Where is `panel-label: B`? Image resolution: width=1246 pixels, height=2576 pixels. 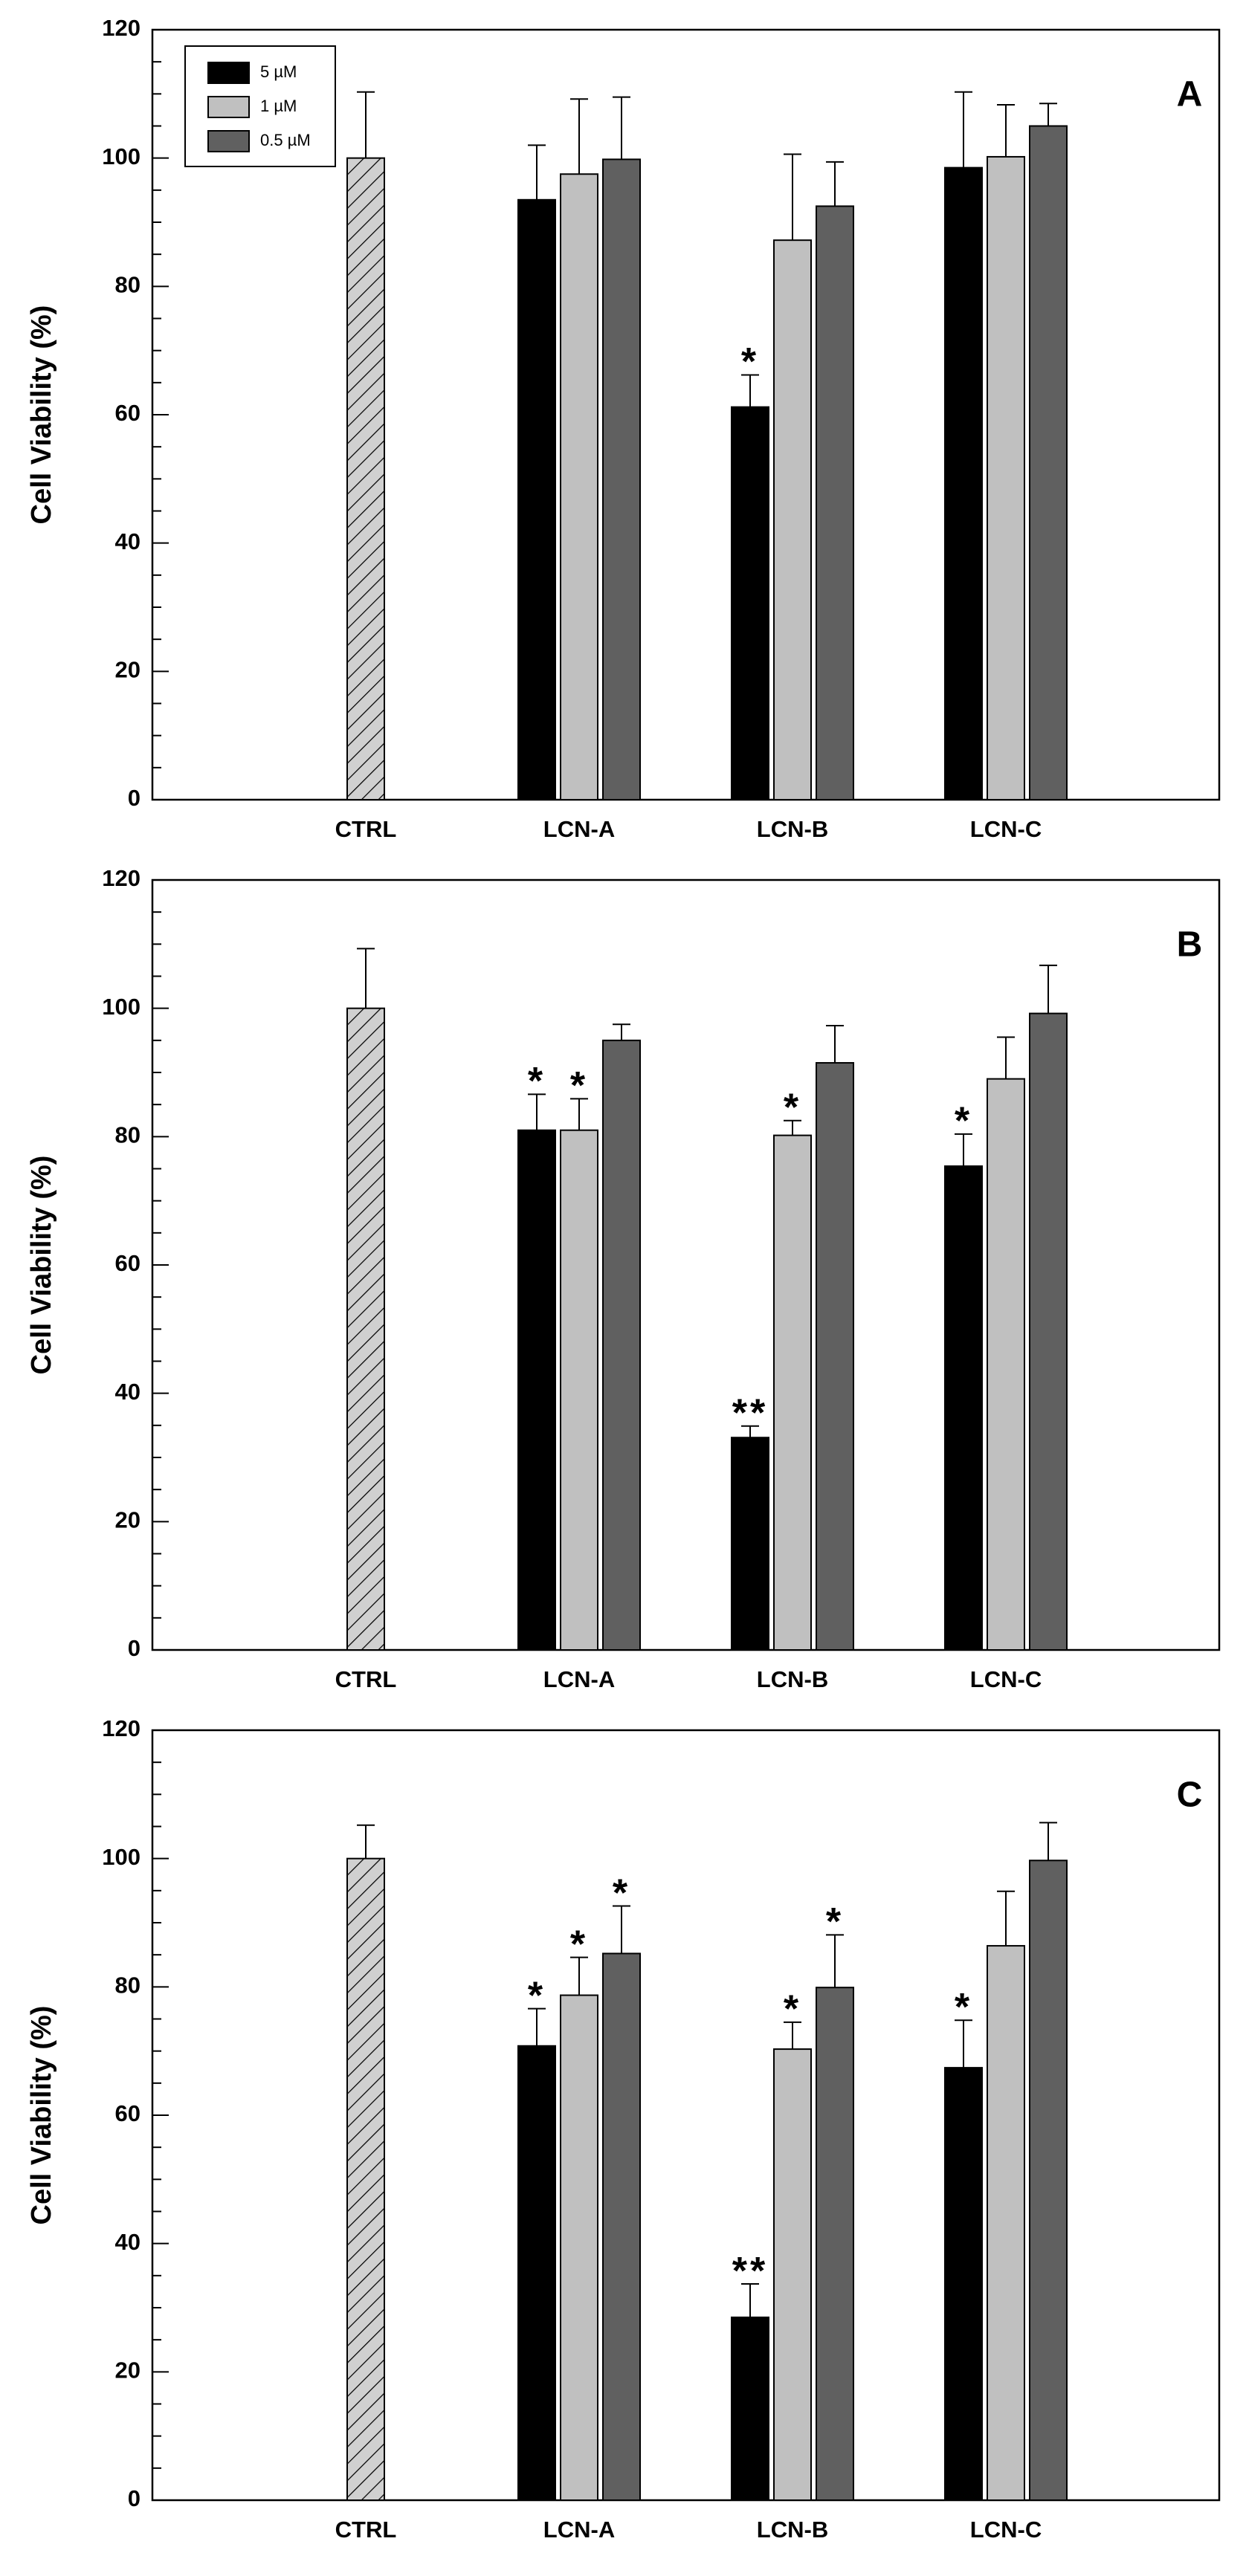
panel-label: B is located at coordinates (1190, 945).